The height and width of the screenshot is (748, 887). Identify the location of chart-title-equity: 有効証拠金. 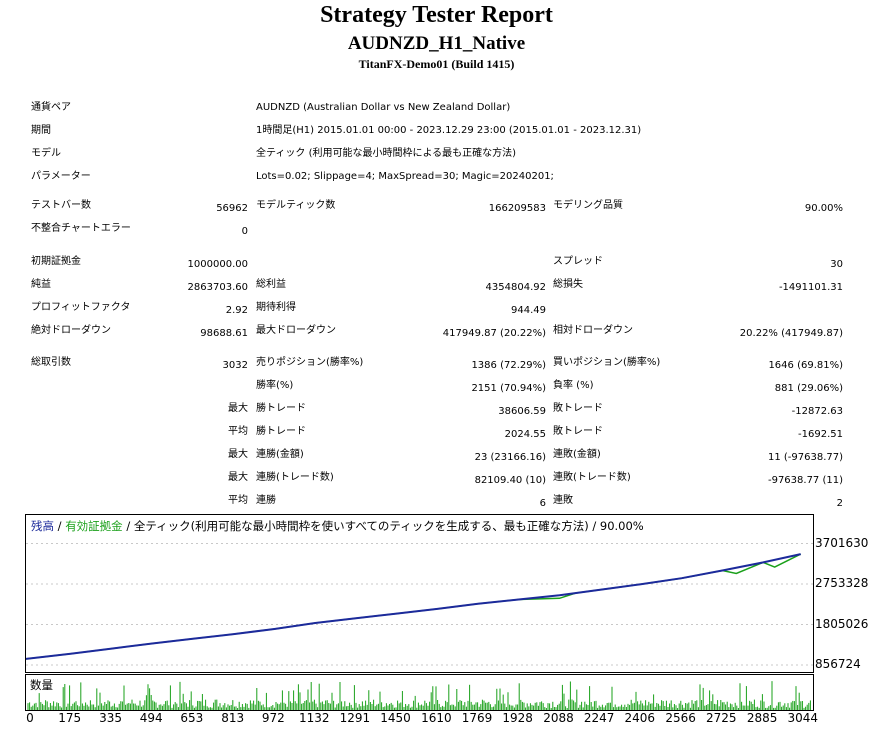
(94, 526).